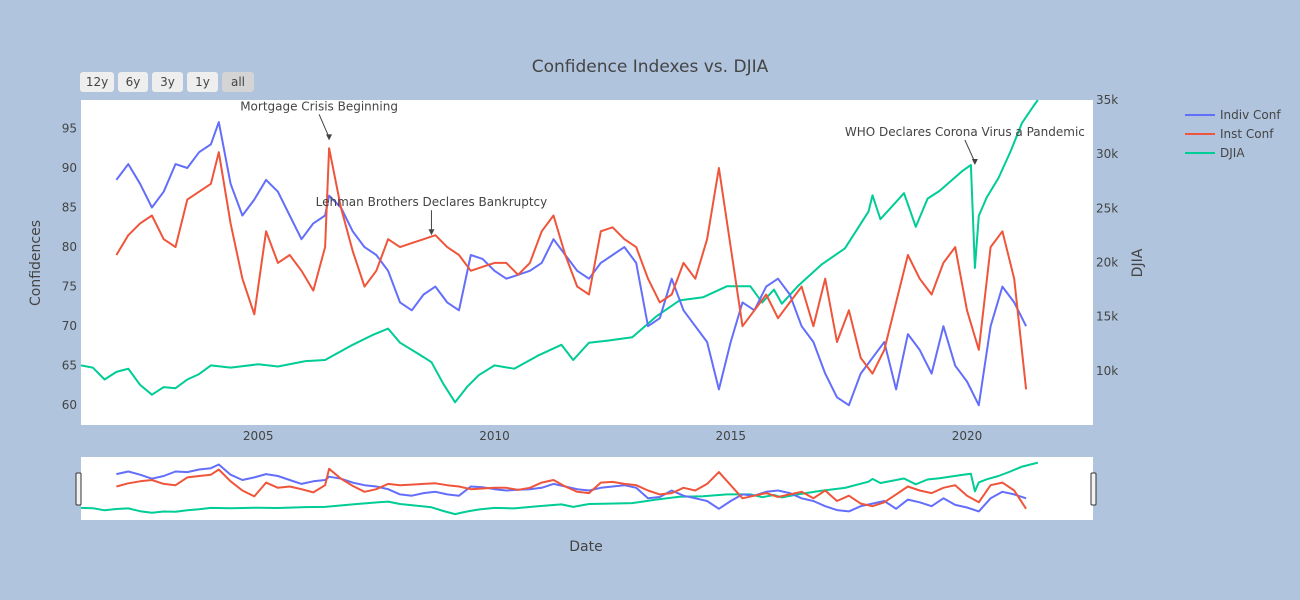  What do you see at coordinates (69, 247) in the screenshot?
I see `y-tick-label: 80` at bounding box center [69, 247].